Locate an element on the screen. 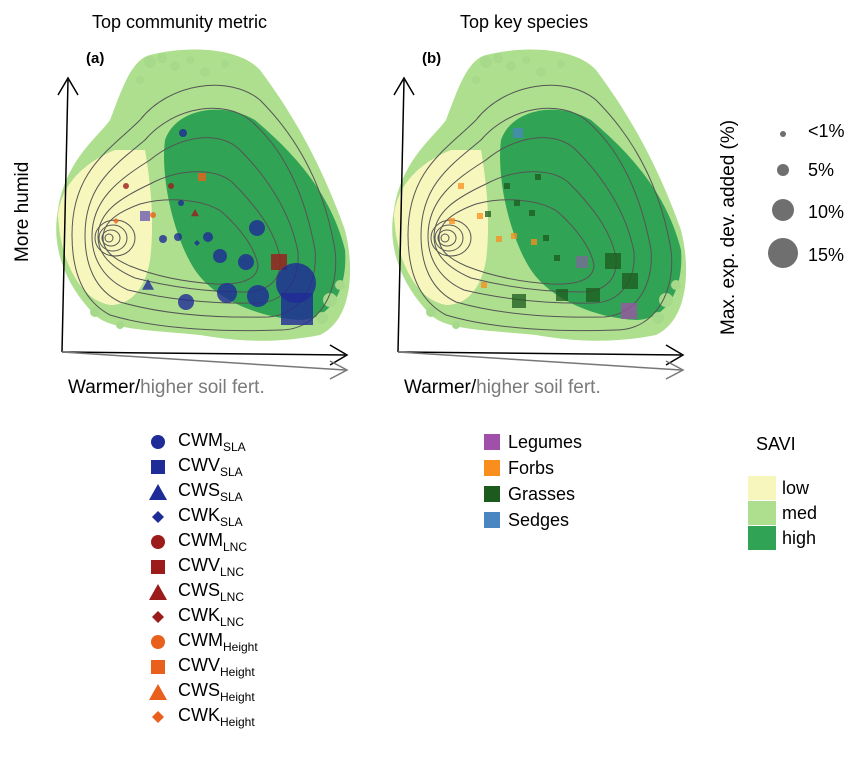 The image size is (864, 758). metric-legend-label: CWMLNC is located at coordinates (212, 542).